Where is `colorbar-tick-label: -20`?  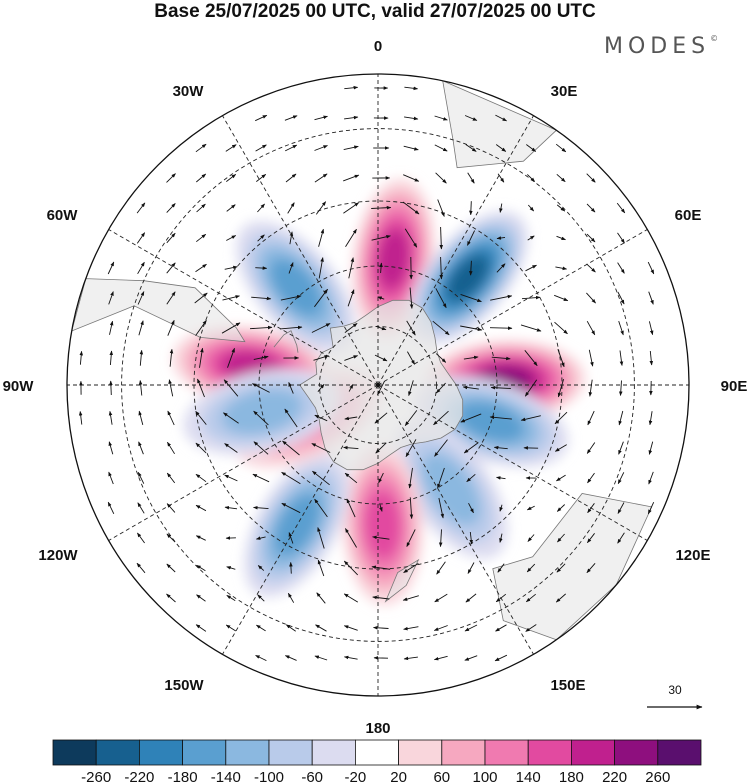
colorbar-tick-label: -20 is located at coordinates (356, 776).